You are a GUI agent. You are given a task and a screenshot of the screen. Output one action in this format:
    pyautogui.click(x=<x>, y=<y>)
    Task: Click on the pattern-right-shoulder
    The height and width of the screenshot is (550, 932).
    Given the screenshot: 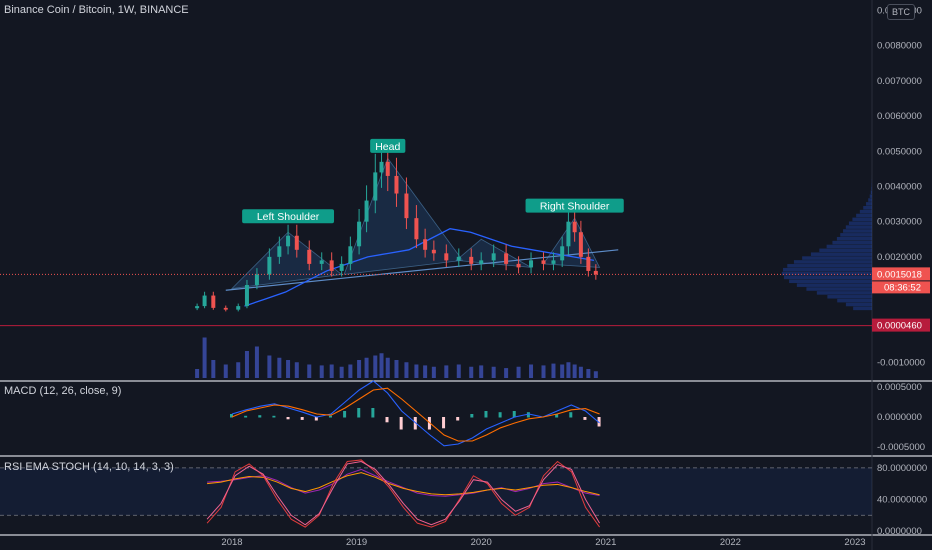 What is the action you would take?
    pyautogui.click(x=571, y=242)
    